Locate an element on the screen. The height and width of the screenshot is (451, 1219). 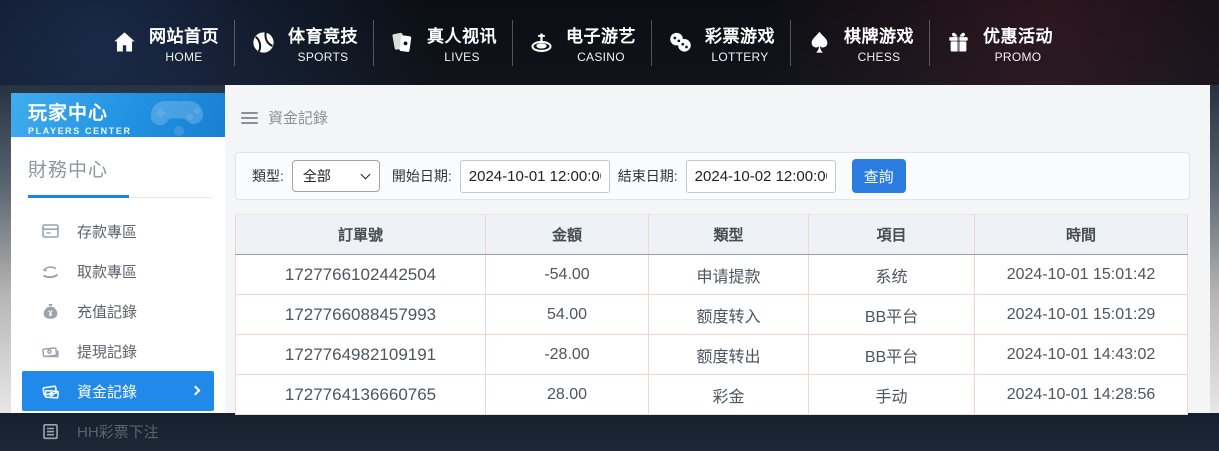
cell-amount: 28.00 is located at coordinates (567, 394).